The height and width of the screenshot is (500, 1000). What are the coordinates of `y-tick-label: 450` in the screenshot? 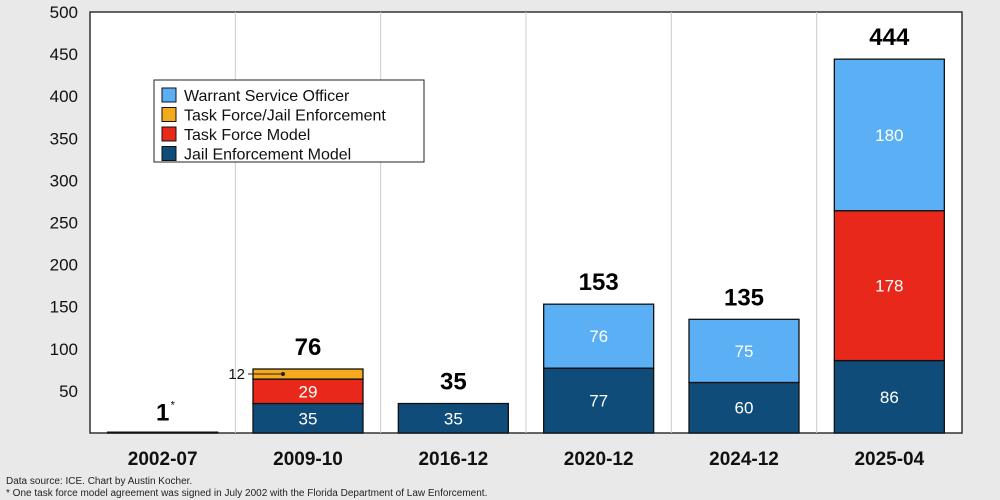 It's located at (64, 54).